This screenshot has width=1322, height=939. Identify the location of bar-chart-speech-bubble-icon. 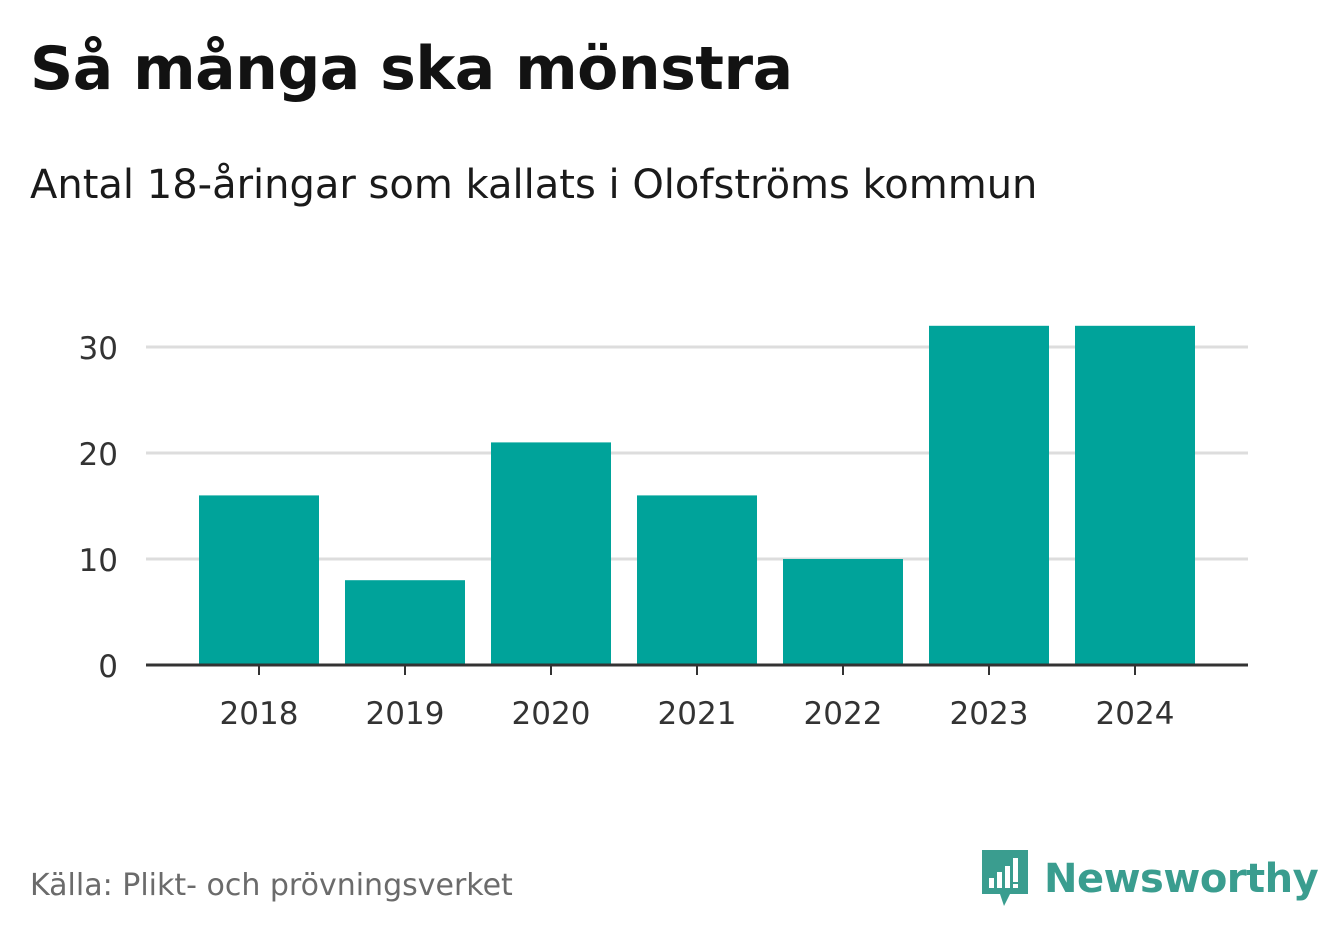
(1005, 878).